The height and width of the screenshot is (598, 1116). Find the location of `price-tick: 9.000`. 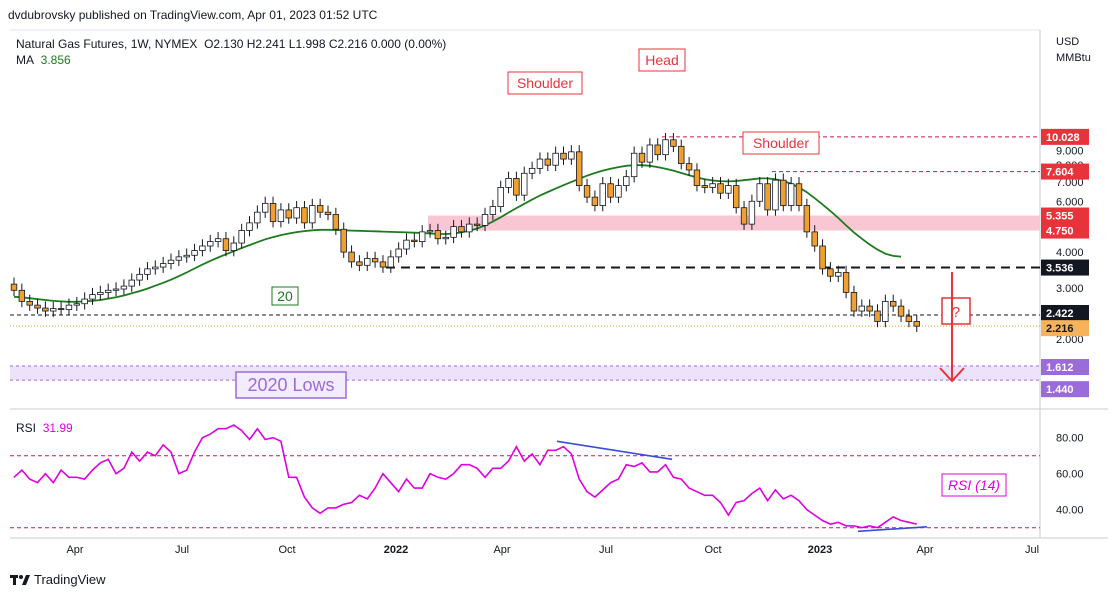

price-tick: 9.000 is located at coordinates (1070, 151).